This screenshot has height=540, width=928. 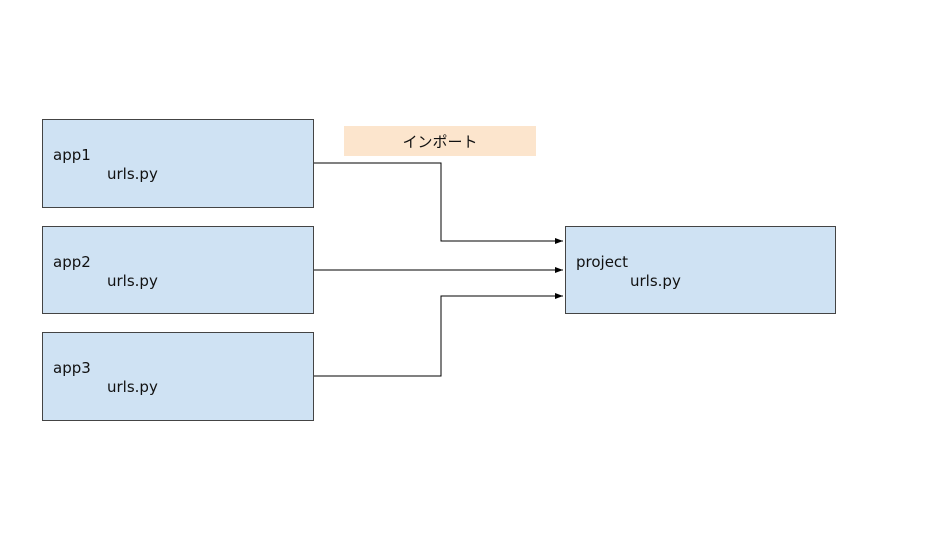 I want to click on app3-box: app3 urls.py, so click(x=178, y=376).